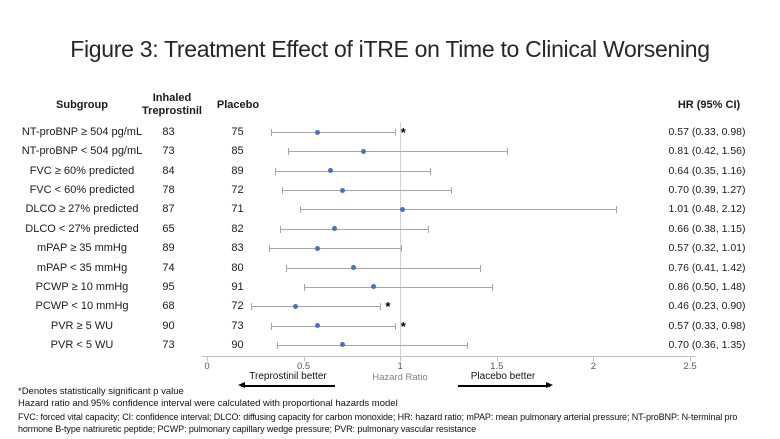 The image size is (780, 439). I want to click on treatment-n-value: 68, so click(168, 306).